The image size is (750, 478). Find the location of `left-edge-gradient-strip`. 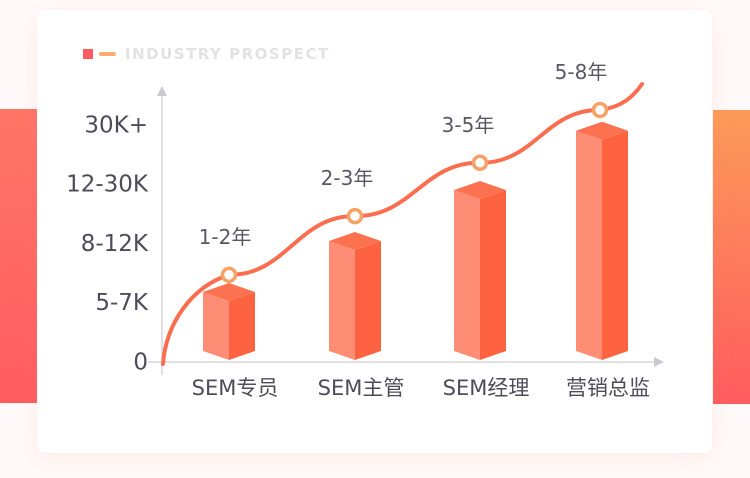

left-edge-gradient-strip is located at coordinates (18, 256).